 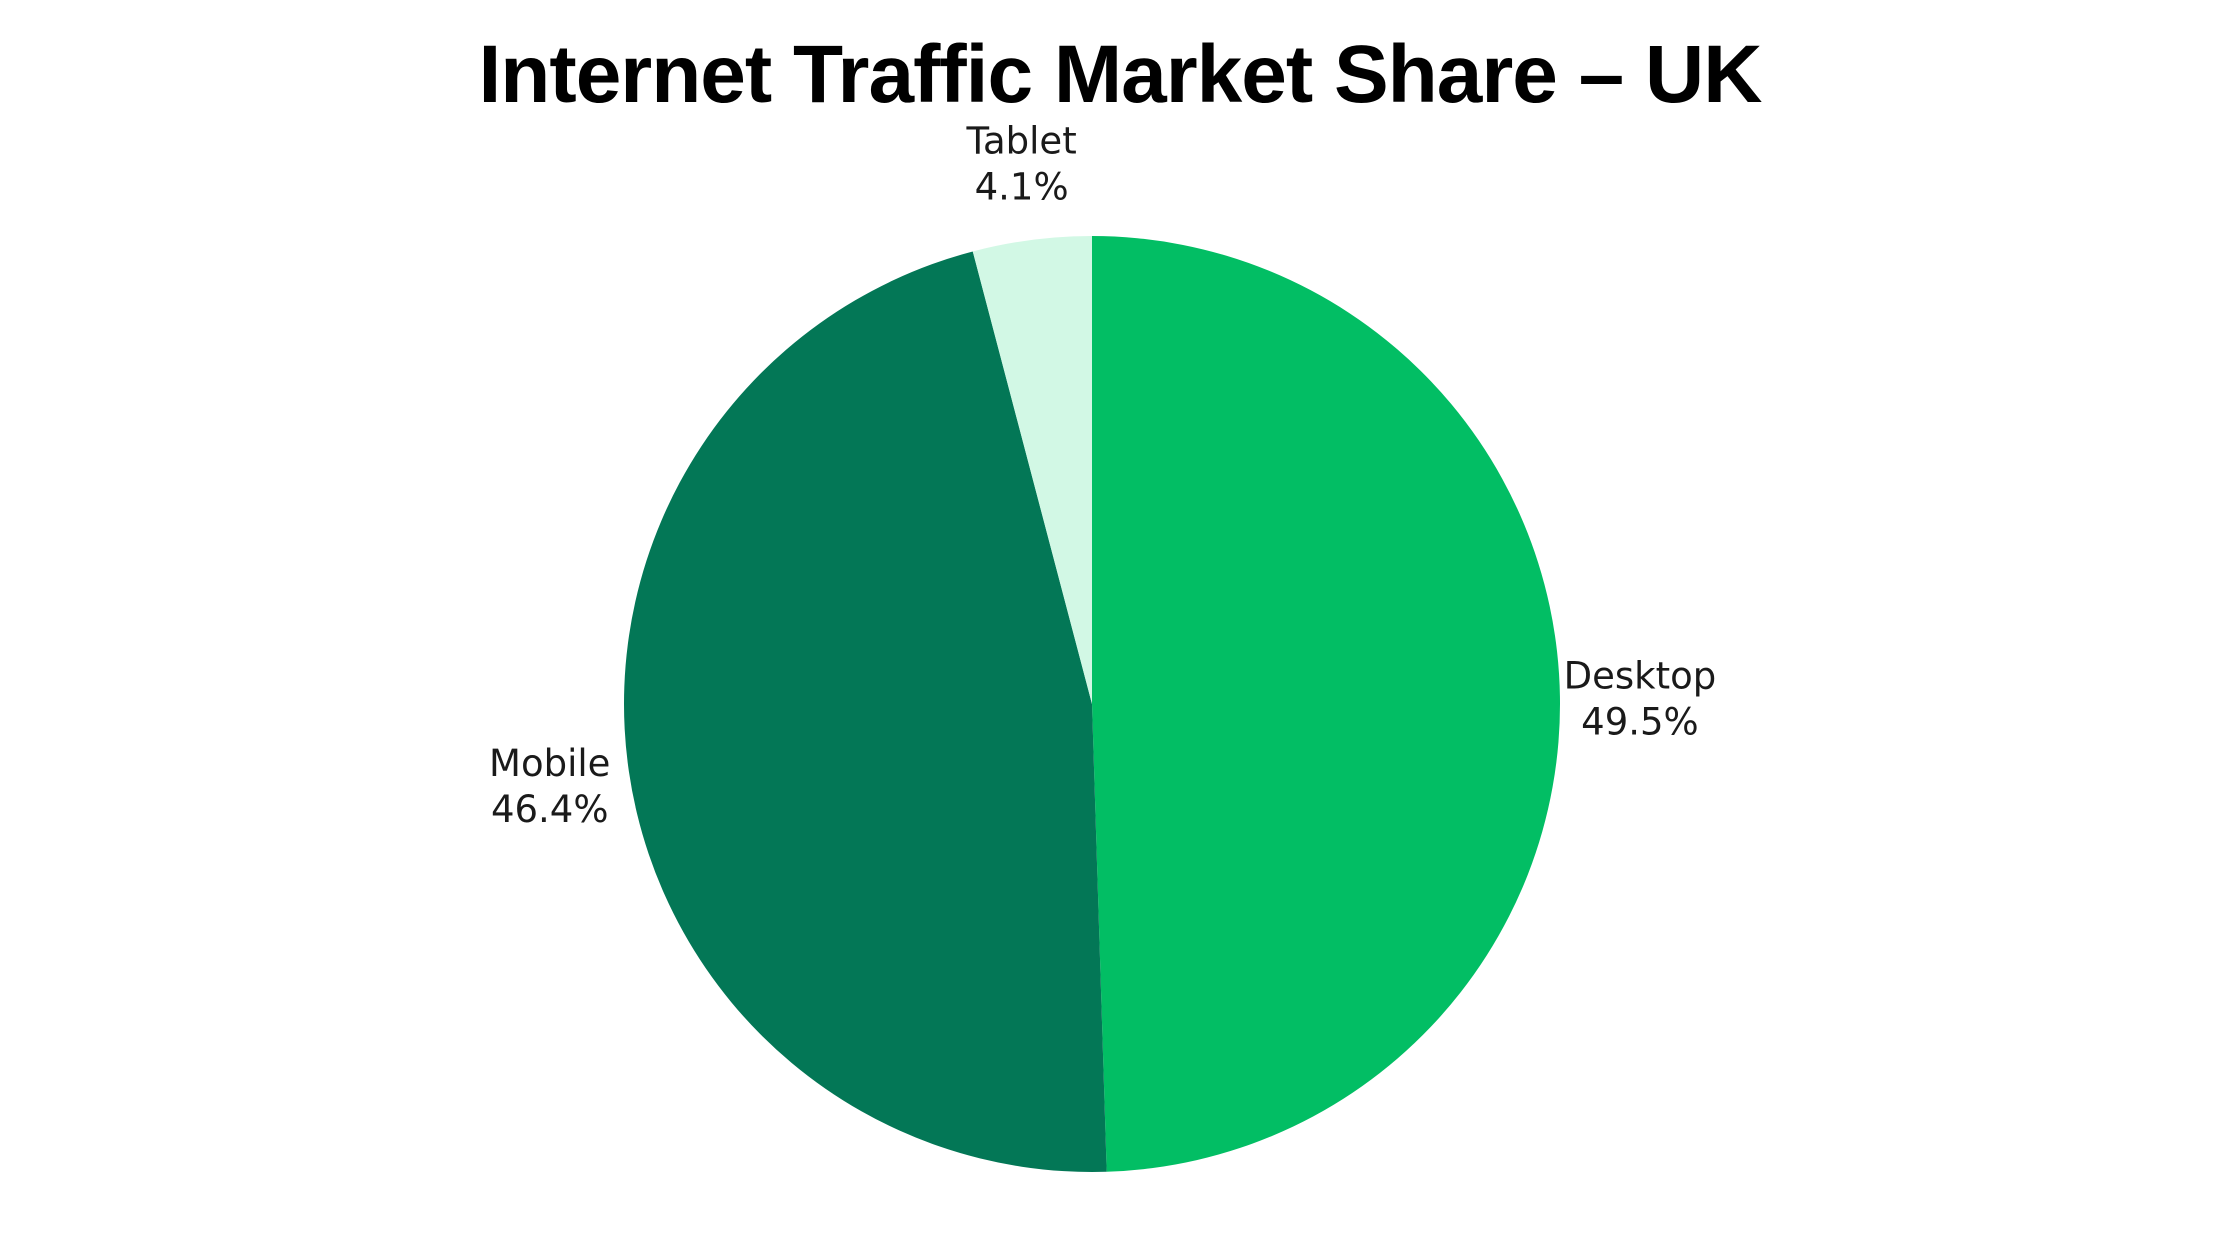 I want to click on chart-title: Internet Traffic Market Share – UK, so click(x=1120, y=74).